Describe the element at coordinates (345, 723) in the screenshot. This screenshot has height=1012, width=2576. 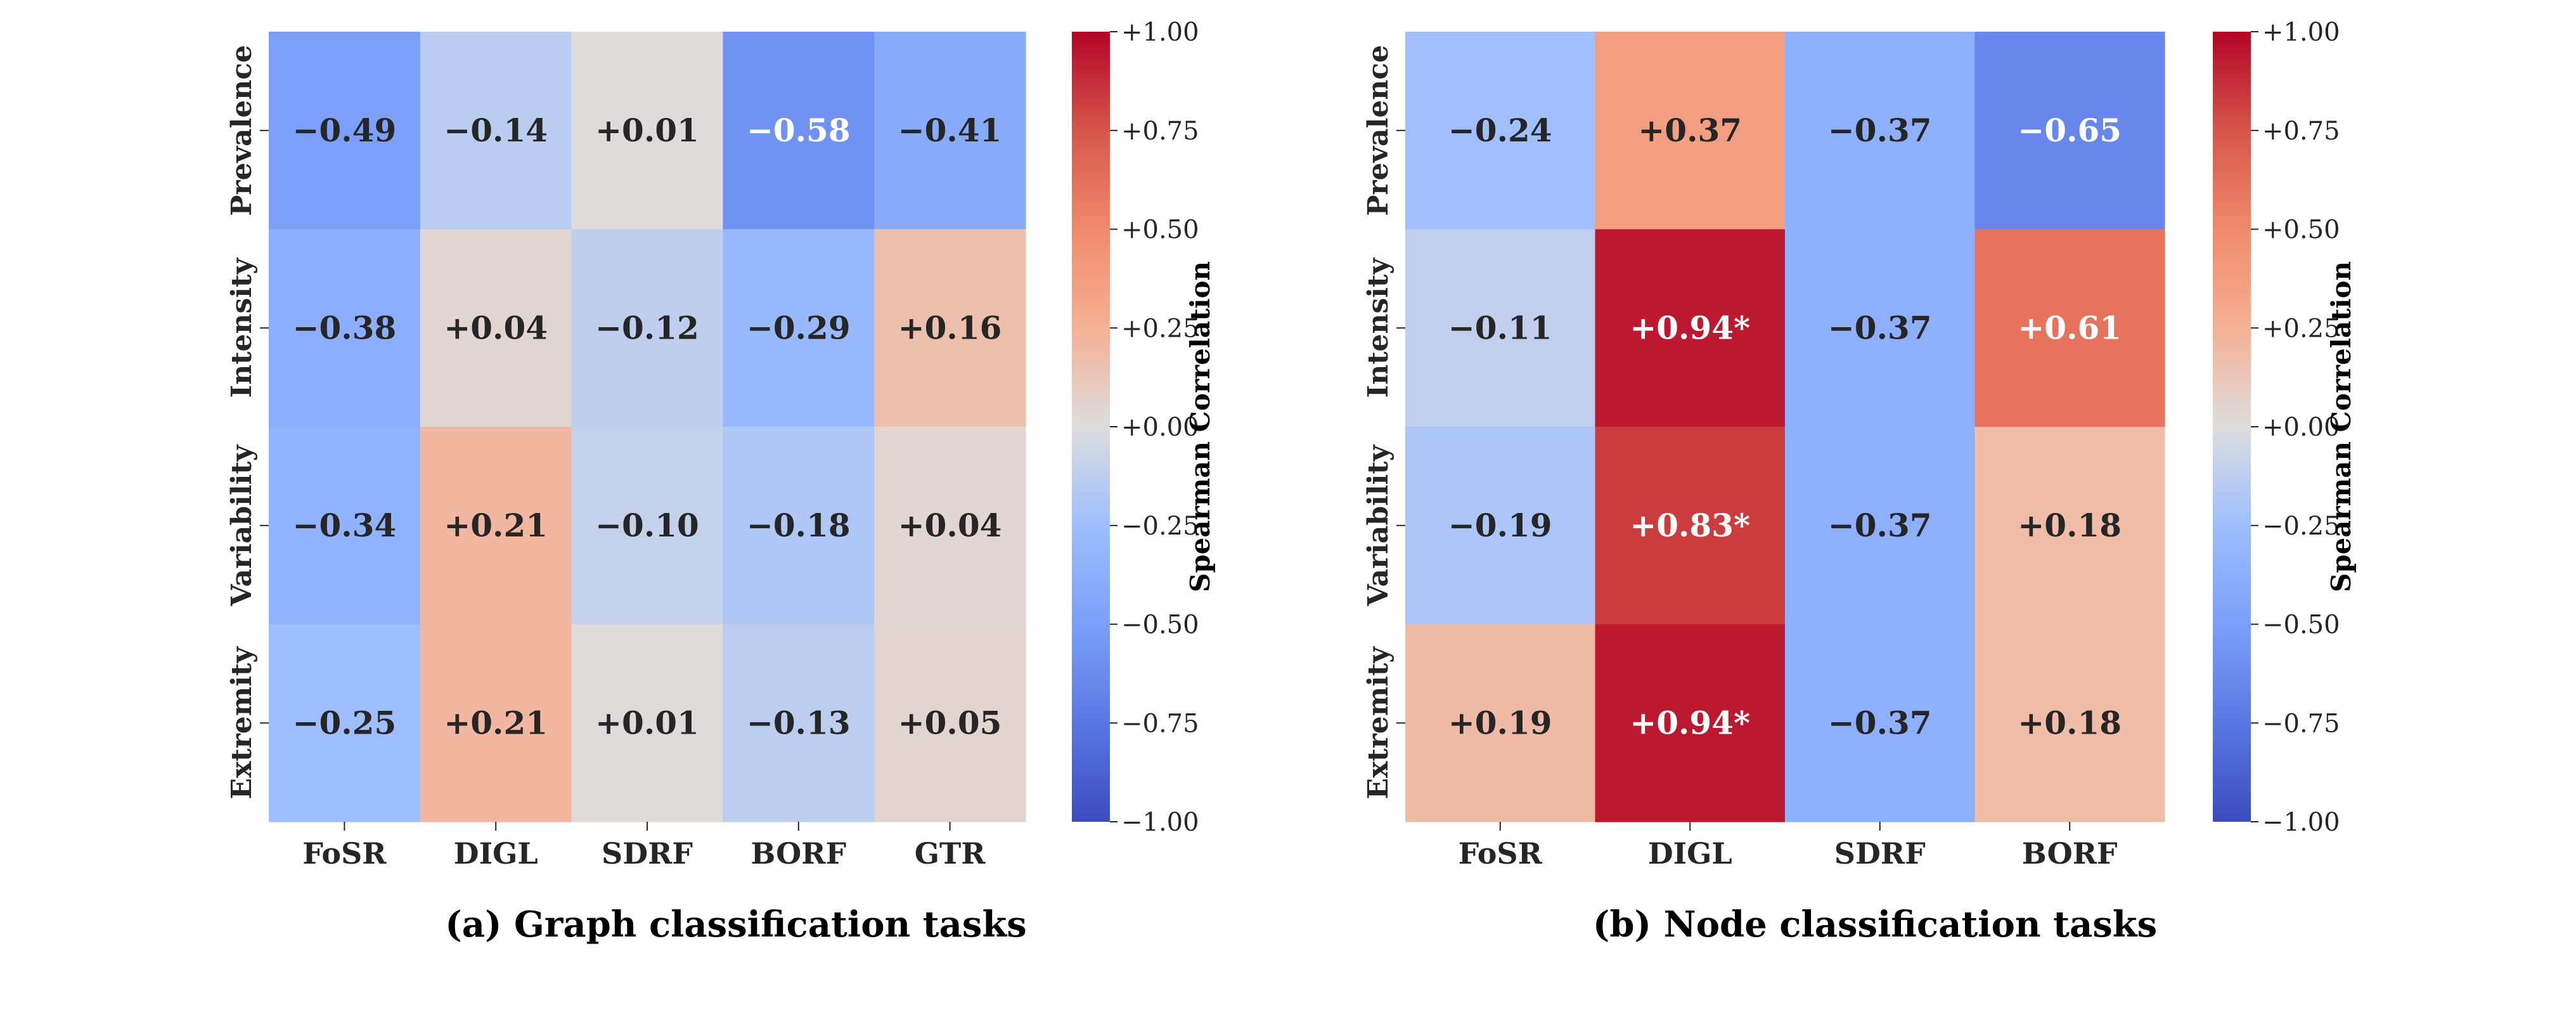
I see `cell-value-label: −0.25` at that location.